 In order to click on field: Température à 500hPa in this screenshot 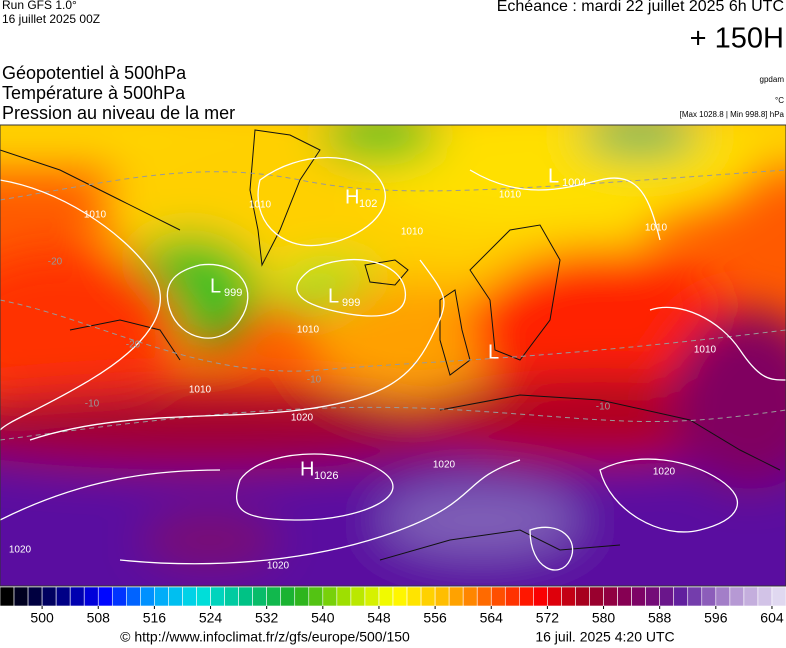, I will do `click(94, 93)`.